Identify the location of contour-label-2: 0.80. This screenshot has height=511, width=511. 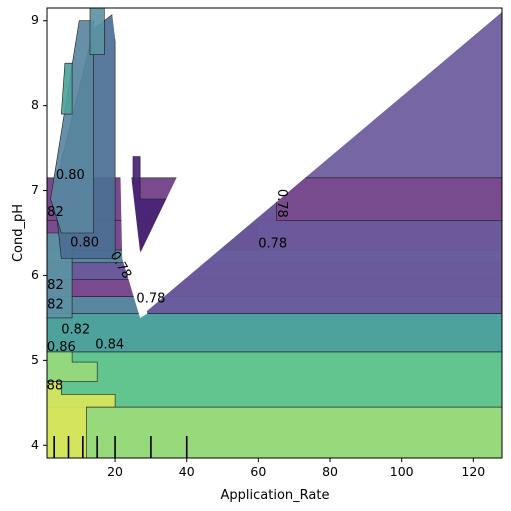
(84, 243).